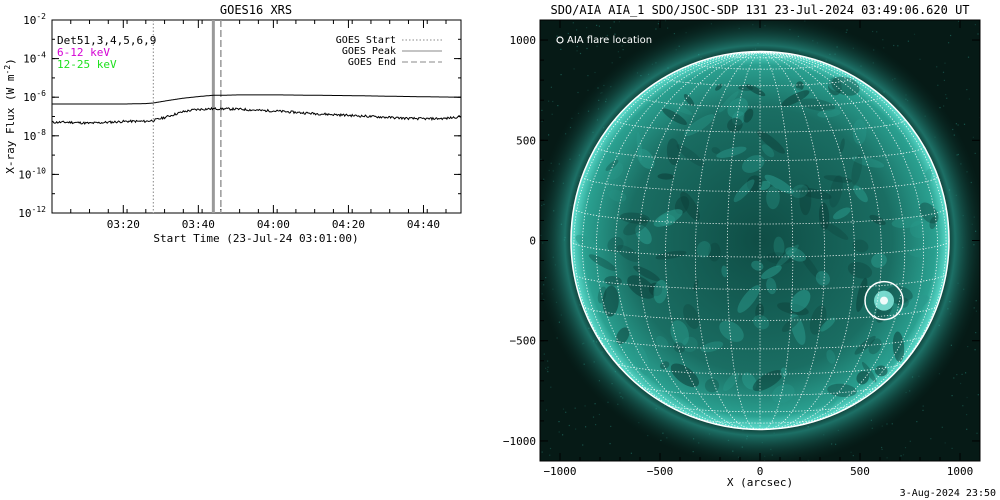 The height and width of the screenshot is (500, 1000). What do you see at coordinates (609, 40) in the screenshot?
I see `legend-flare-location: AIA flare location` at bounding box center [609, 40].